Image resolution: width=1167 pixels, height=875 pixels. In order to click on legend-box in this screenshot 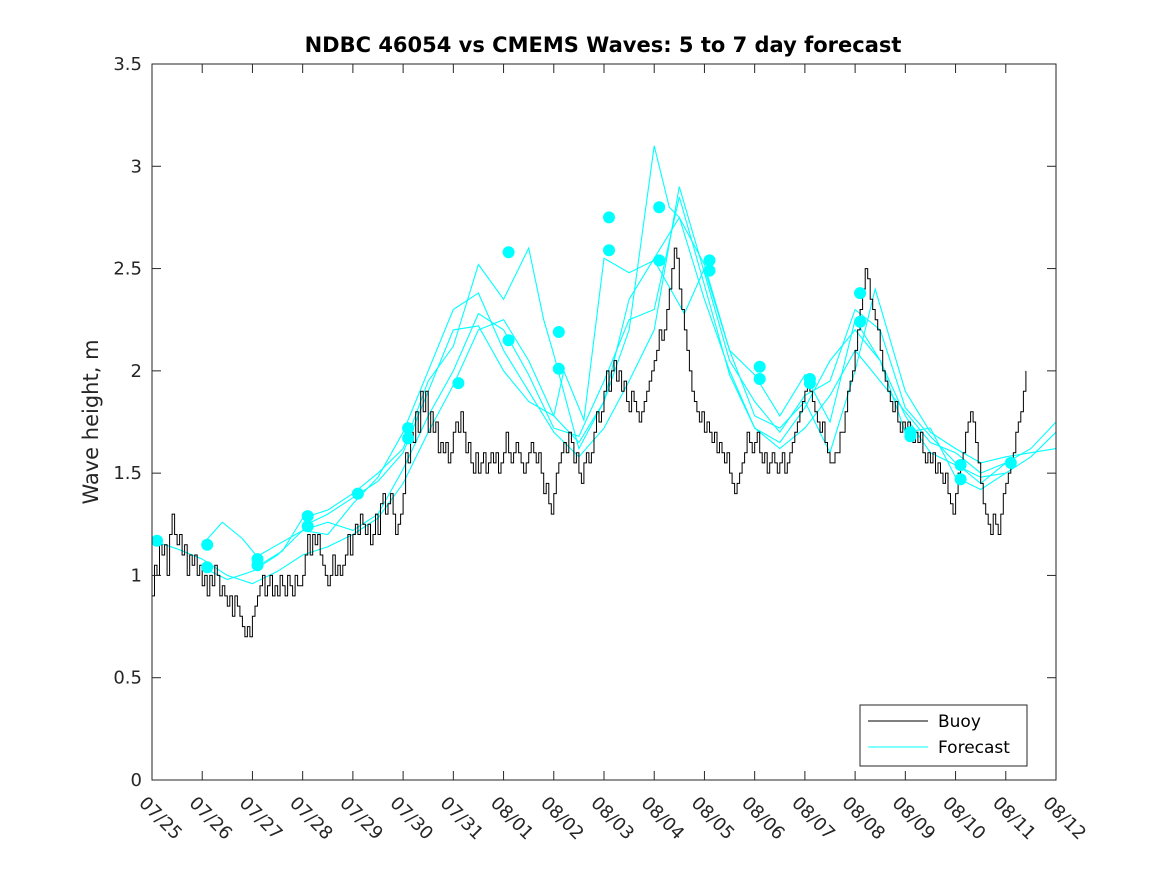, I will do `click(943, 735)`.